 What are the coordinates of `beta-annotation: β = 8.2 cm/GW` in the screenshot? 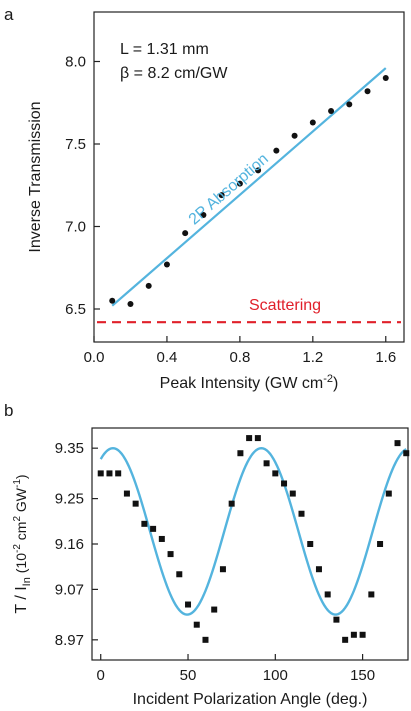 It's located at (174, 73).